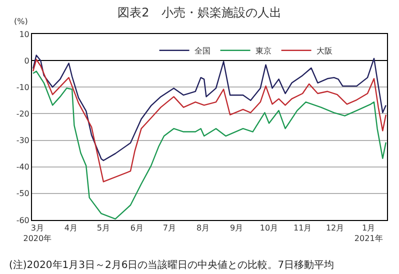  I want to click on y-axis-title: (%), so click(21, 21).